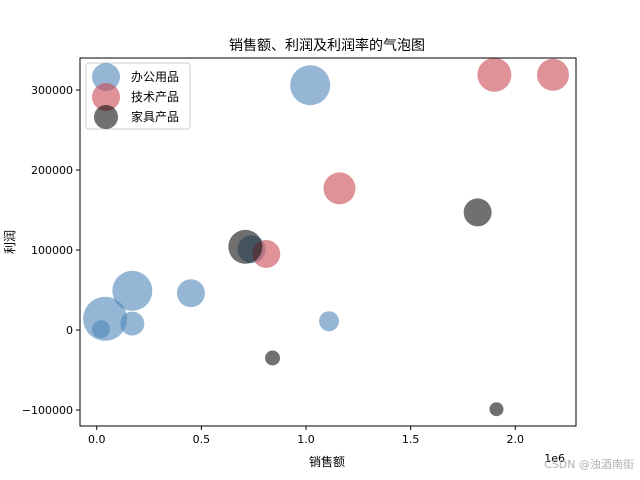 This screenshot has width=640, height=480. Describe the element at coordinates (69, 330) in the screenshot. I see `y-tick-label: 0` at that location.